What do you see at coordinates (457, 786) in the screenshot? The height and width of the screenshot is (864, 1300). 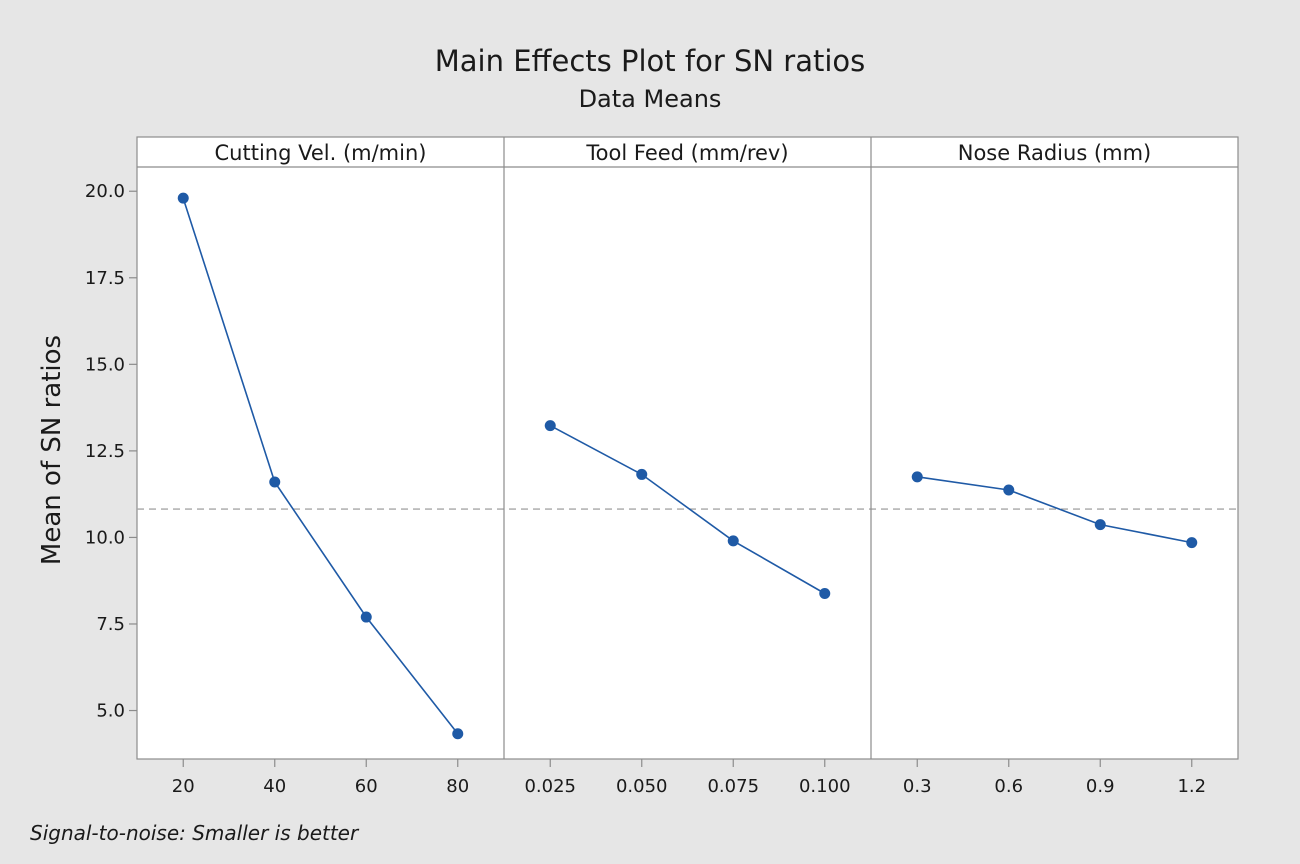 I see `x-tick-label: 80` at bounding box center [457, 786].